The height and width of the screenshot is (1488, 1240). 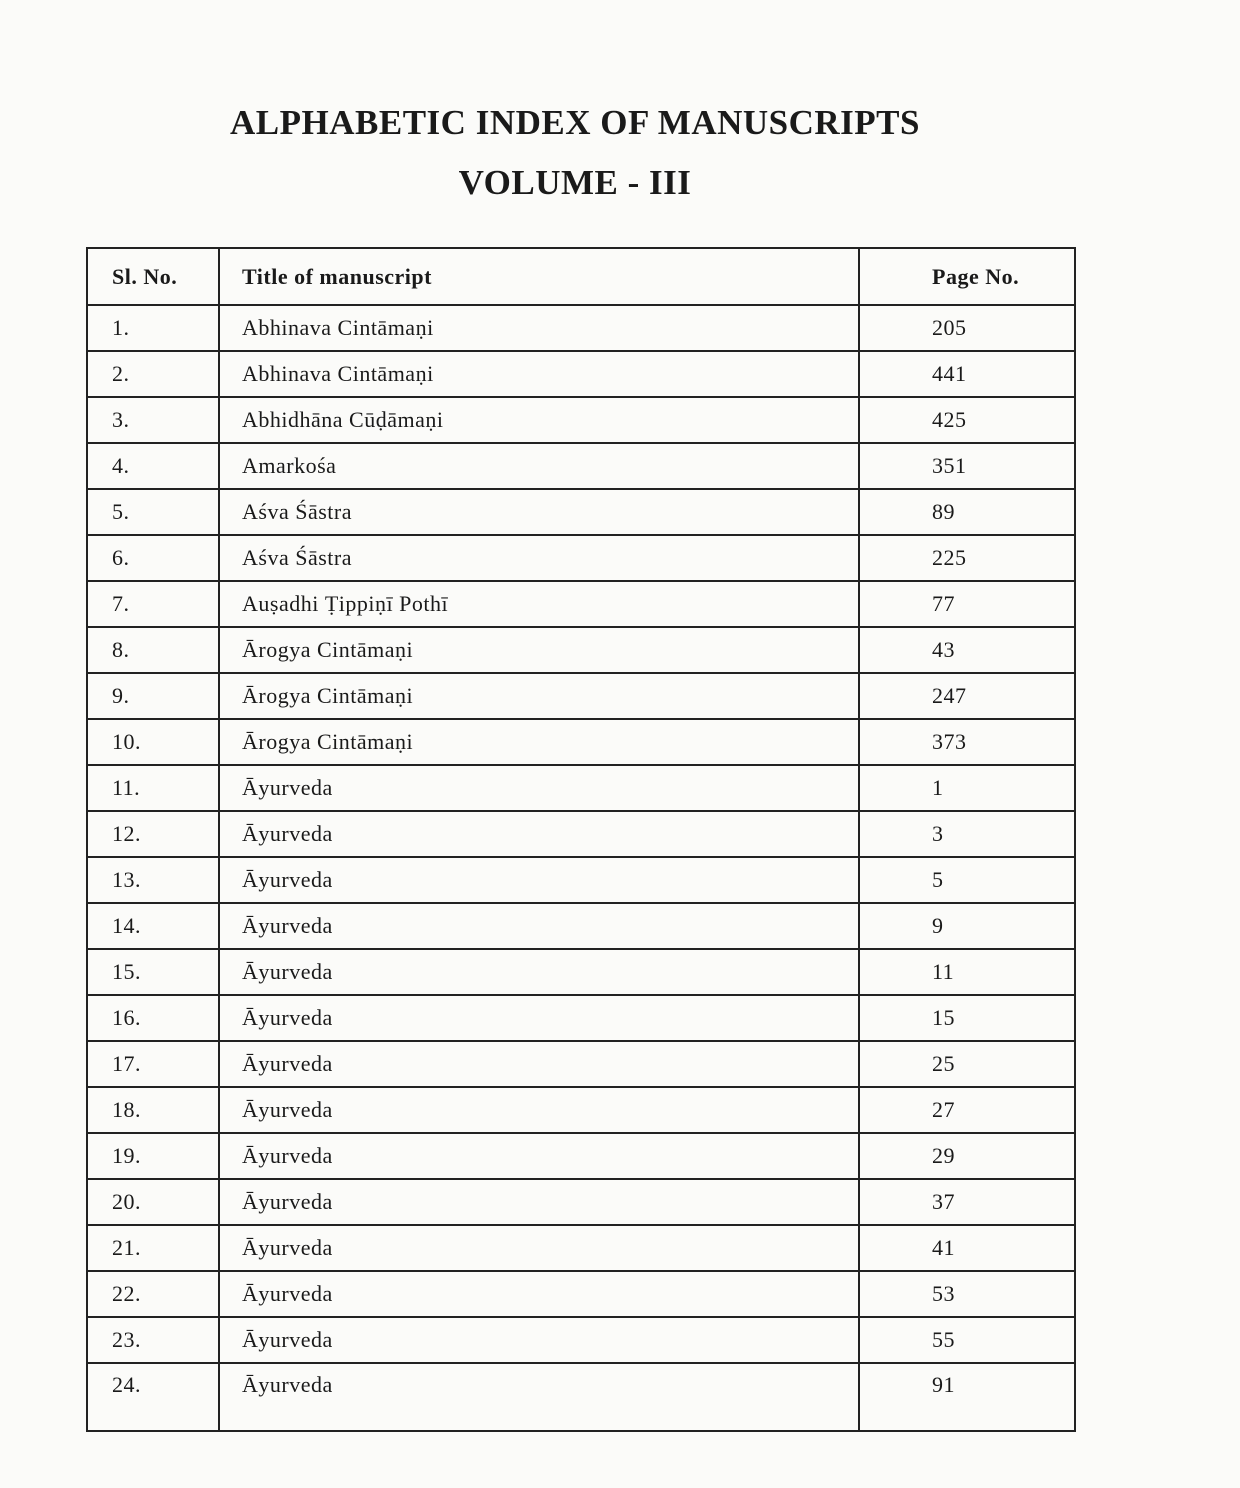 I want to click on table-header-row: Sl. No. Title of manuscript Page No., so click(x=581, y=276).